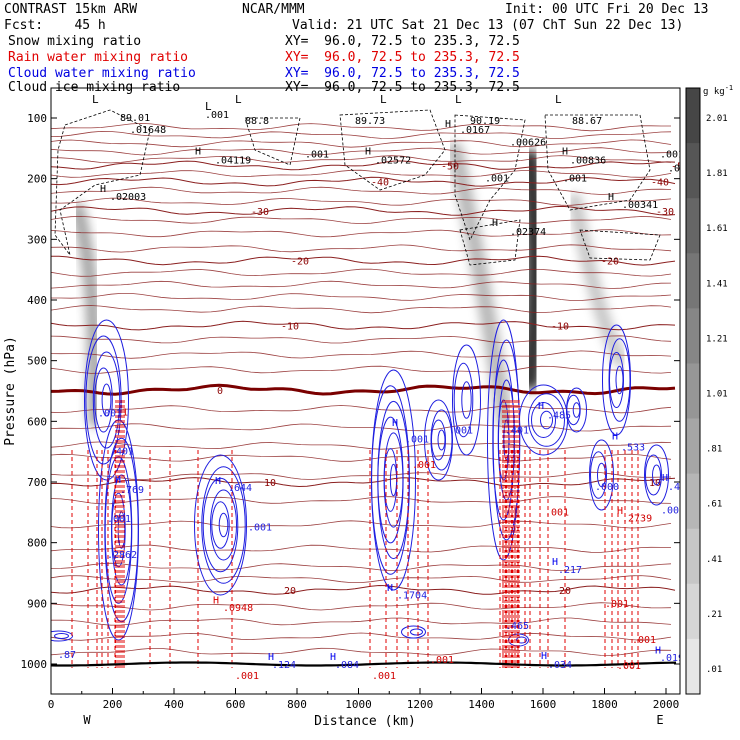 Image resolution: width=740 pixels, height=740 pixels. I want to click on init-time: Init: 00 UTC Fri 20 Dec 13, so click(607, 9).